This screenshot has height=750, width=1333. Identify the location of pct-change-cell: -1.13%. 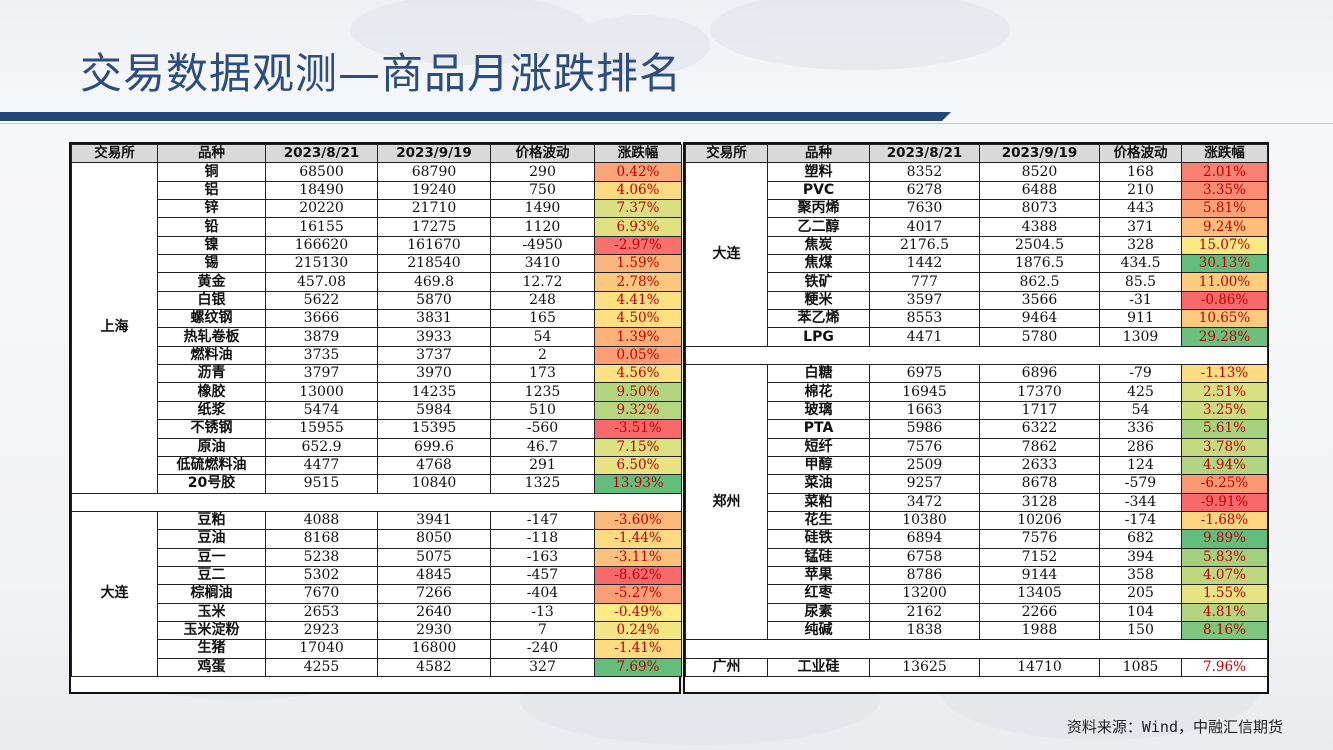
(1224, 374).